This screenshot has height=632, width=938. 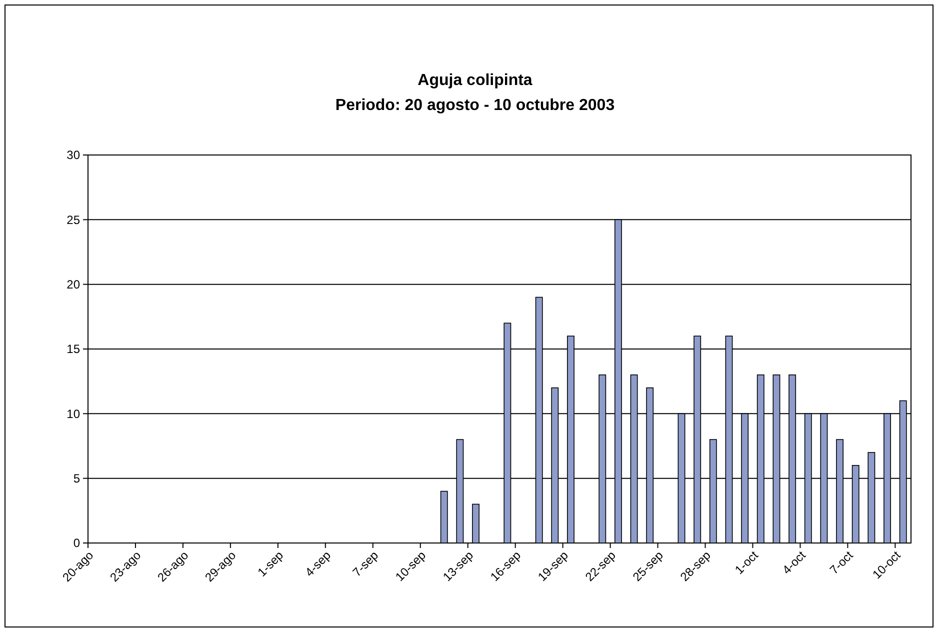 What do you see at coordinates (73, 219) in the screenshot?
I see `y-tick-label: 25` at bounding box center [73, 219].